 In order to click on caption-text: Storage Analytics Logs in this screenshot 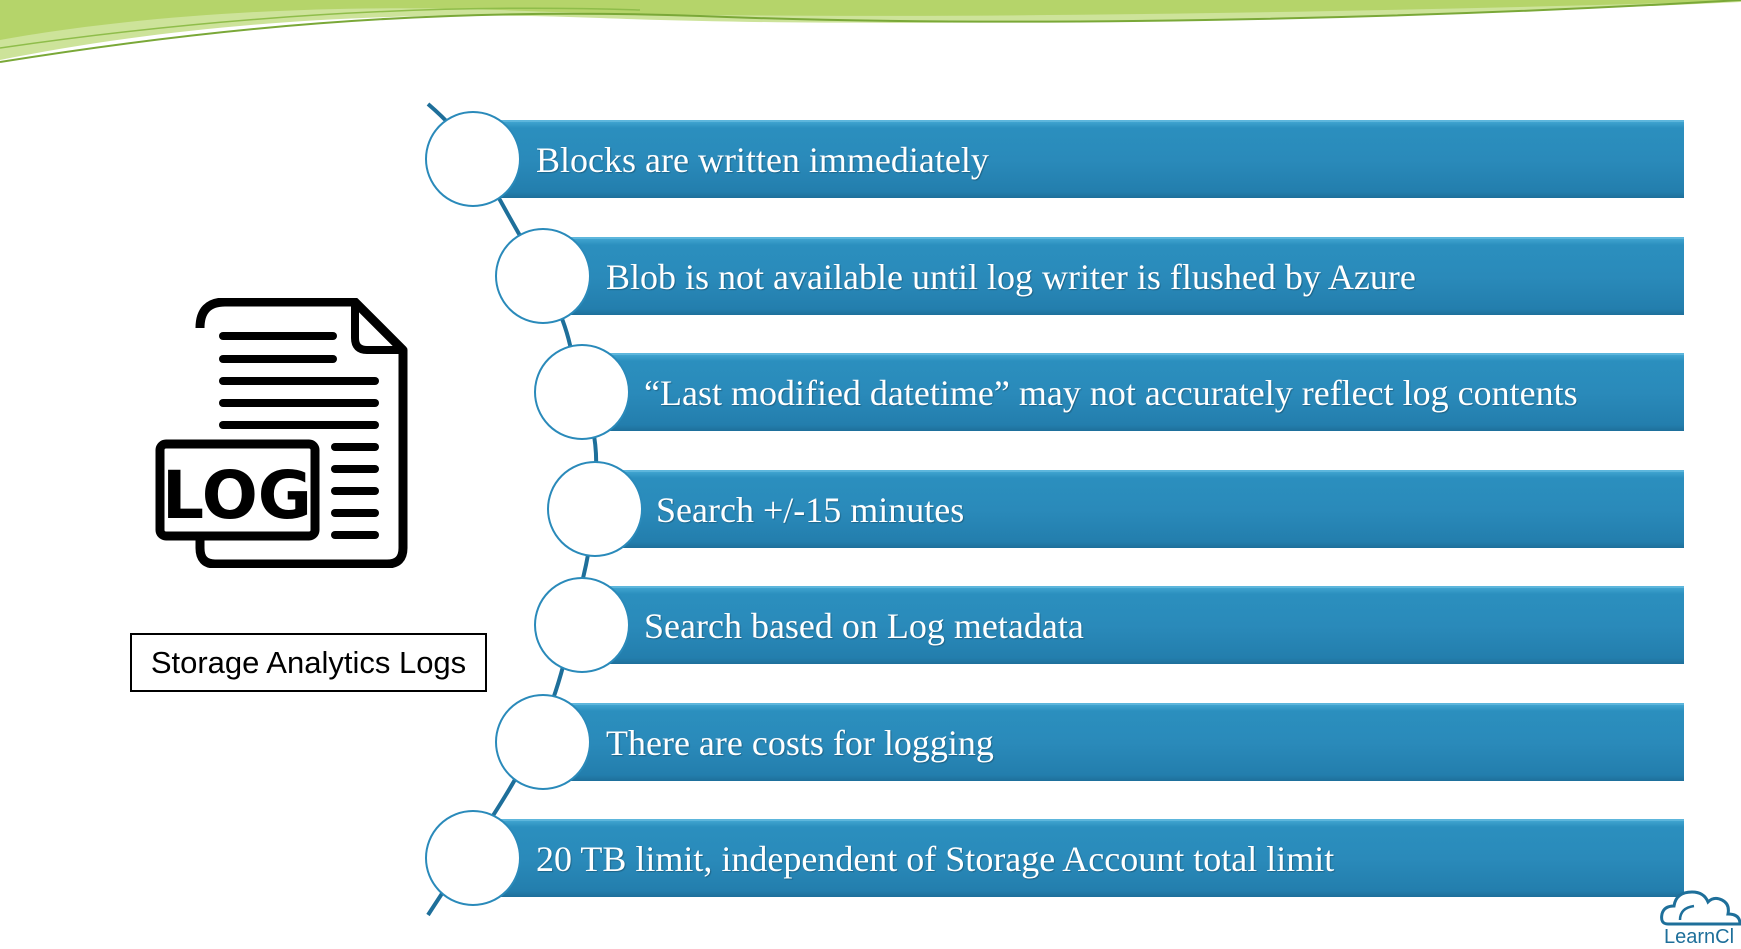, I will do `click(308, 662)`.